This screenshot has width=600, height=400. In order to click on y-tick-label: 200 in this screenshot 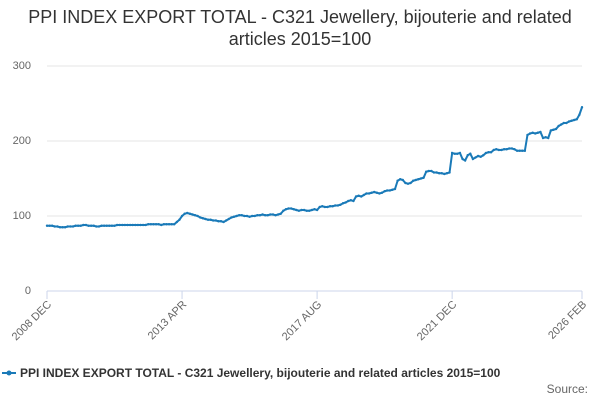, I will do `click(22, 141)`.